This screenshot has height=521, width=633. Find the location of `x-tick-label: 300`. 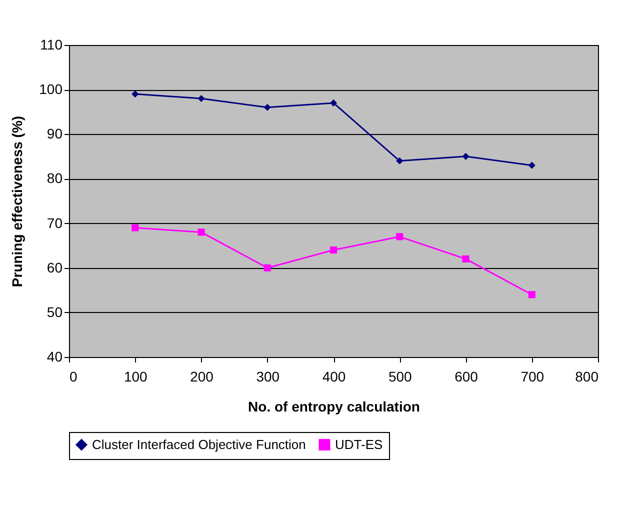

x-tick-label: 300 is located at coordinates (268, 376).